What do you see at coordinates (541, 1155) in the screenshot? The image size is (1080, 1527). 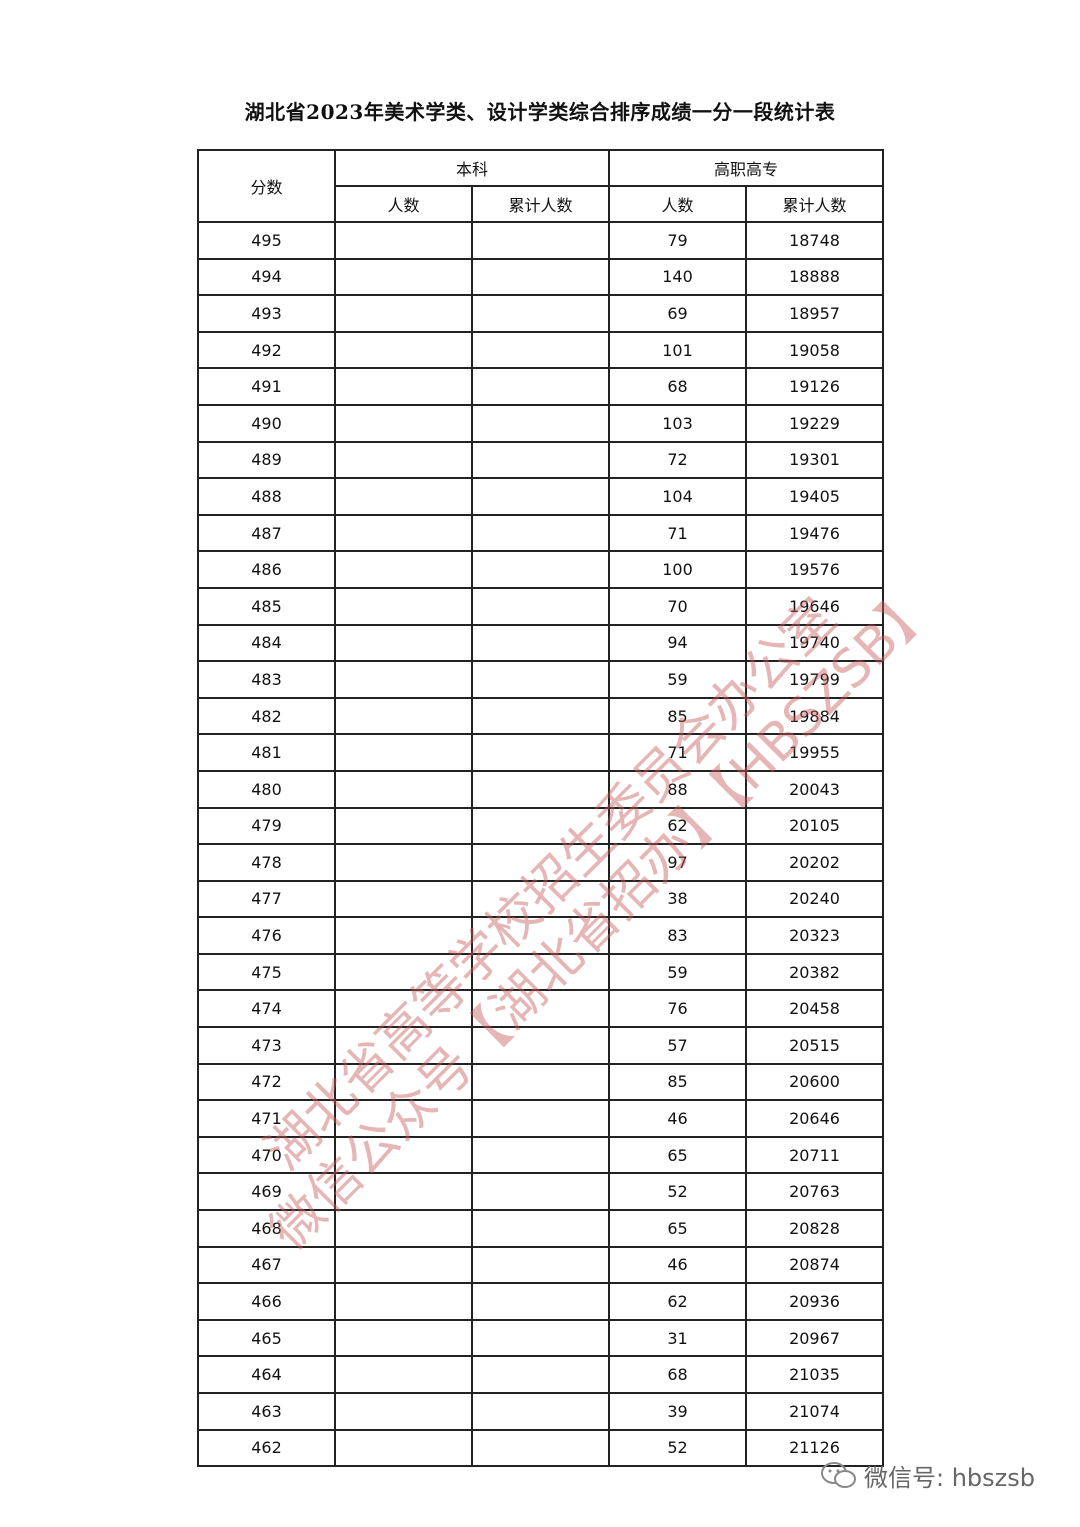 I see `table-row: 470 65 20711` at bounding box center [541, 1155].